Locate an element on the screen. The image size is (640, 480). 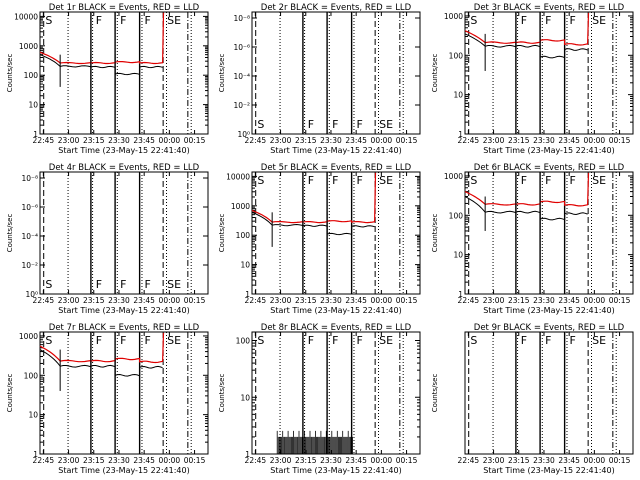
y-tick-label: 10⁰ is located at coordinates (31, 294).